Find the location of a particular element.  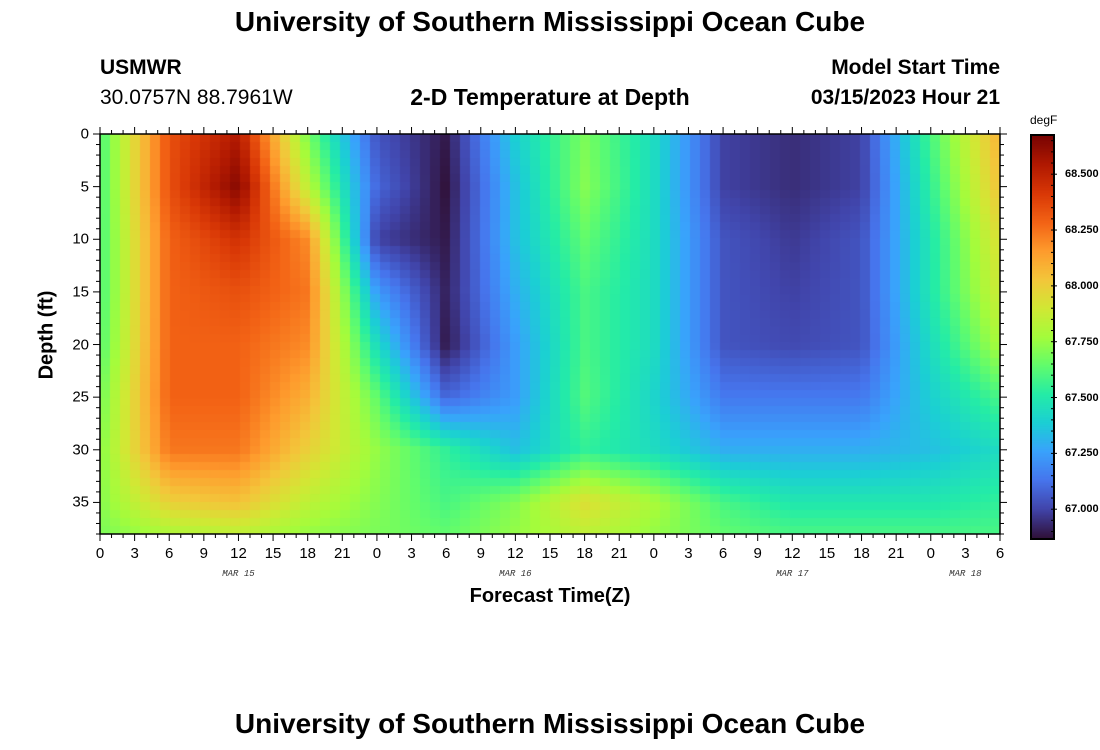

colorbar-tick-label: 68.000 is located at coordinates (1082, 285).